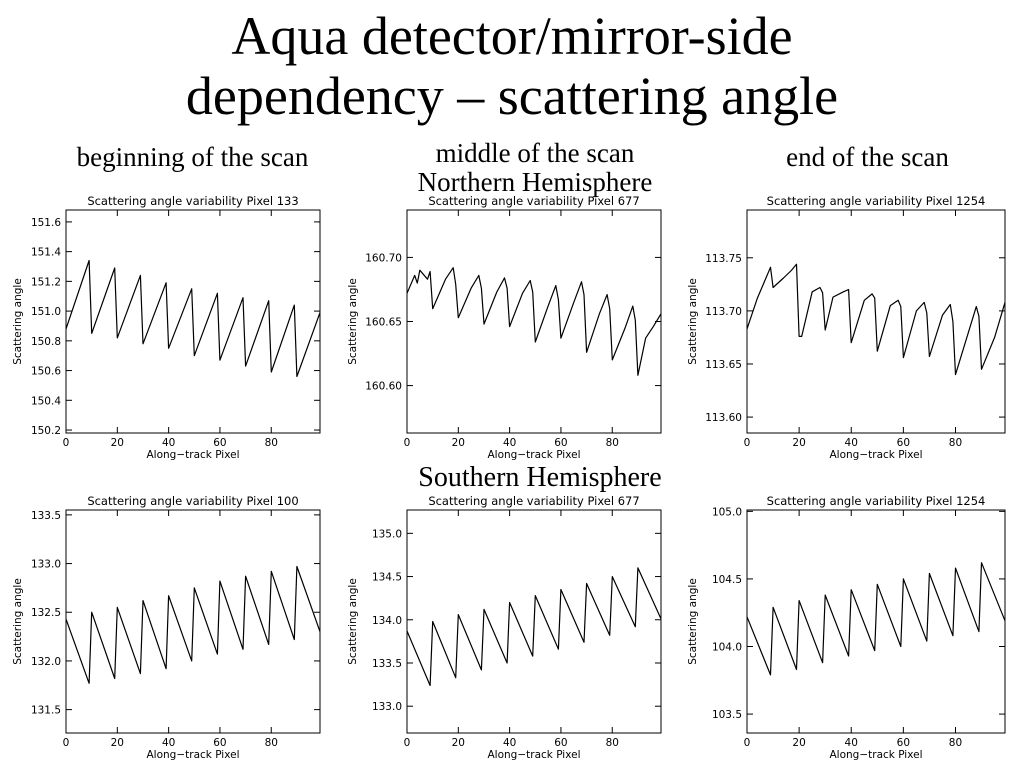  I want to click on y-tick-label: 105.0, so click(727, 512).